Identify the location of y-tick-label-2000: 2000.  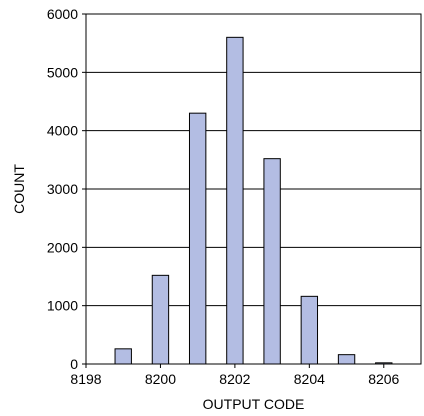
(62, 247).